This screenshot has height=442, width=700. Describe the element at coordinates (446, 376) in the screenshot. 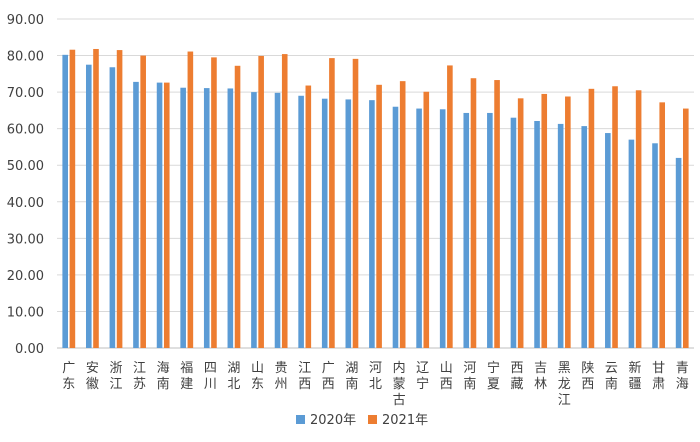

I see `x-tick-label: 山西` at that location.